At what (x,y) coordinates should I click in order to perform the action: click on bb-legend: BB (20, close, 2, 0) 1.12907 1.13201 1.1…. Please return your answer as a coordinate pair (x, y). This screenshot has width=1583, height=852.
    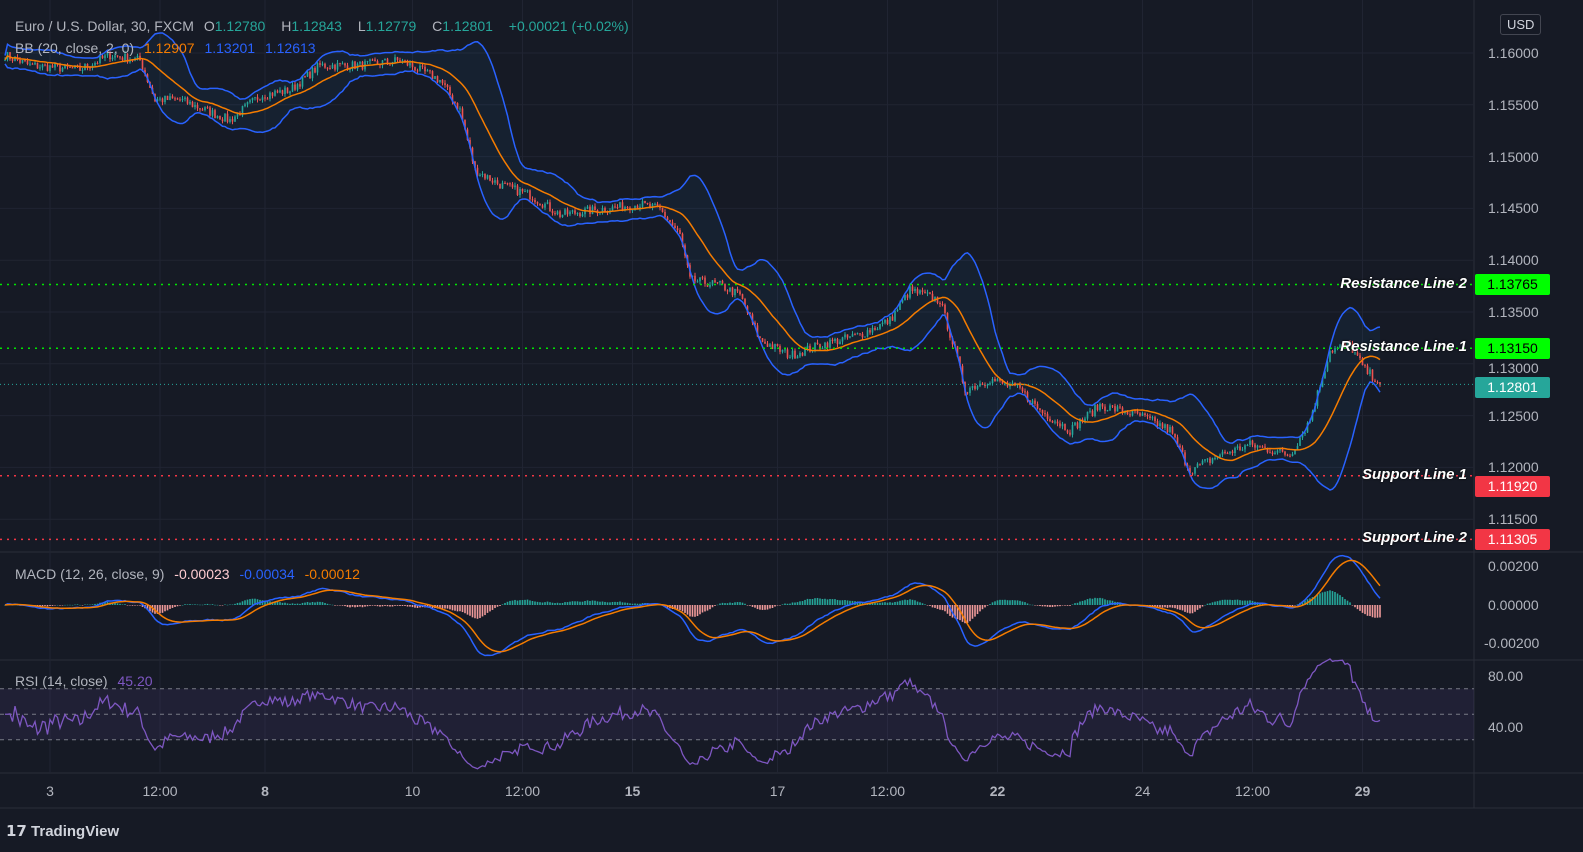
    Looking at the image, I should click on (168, 48).